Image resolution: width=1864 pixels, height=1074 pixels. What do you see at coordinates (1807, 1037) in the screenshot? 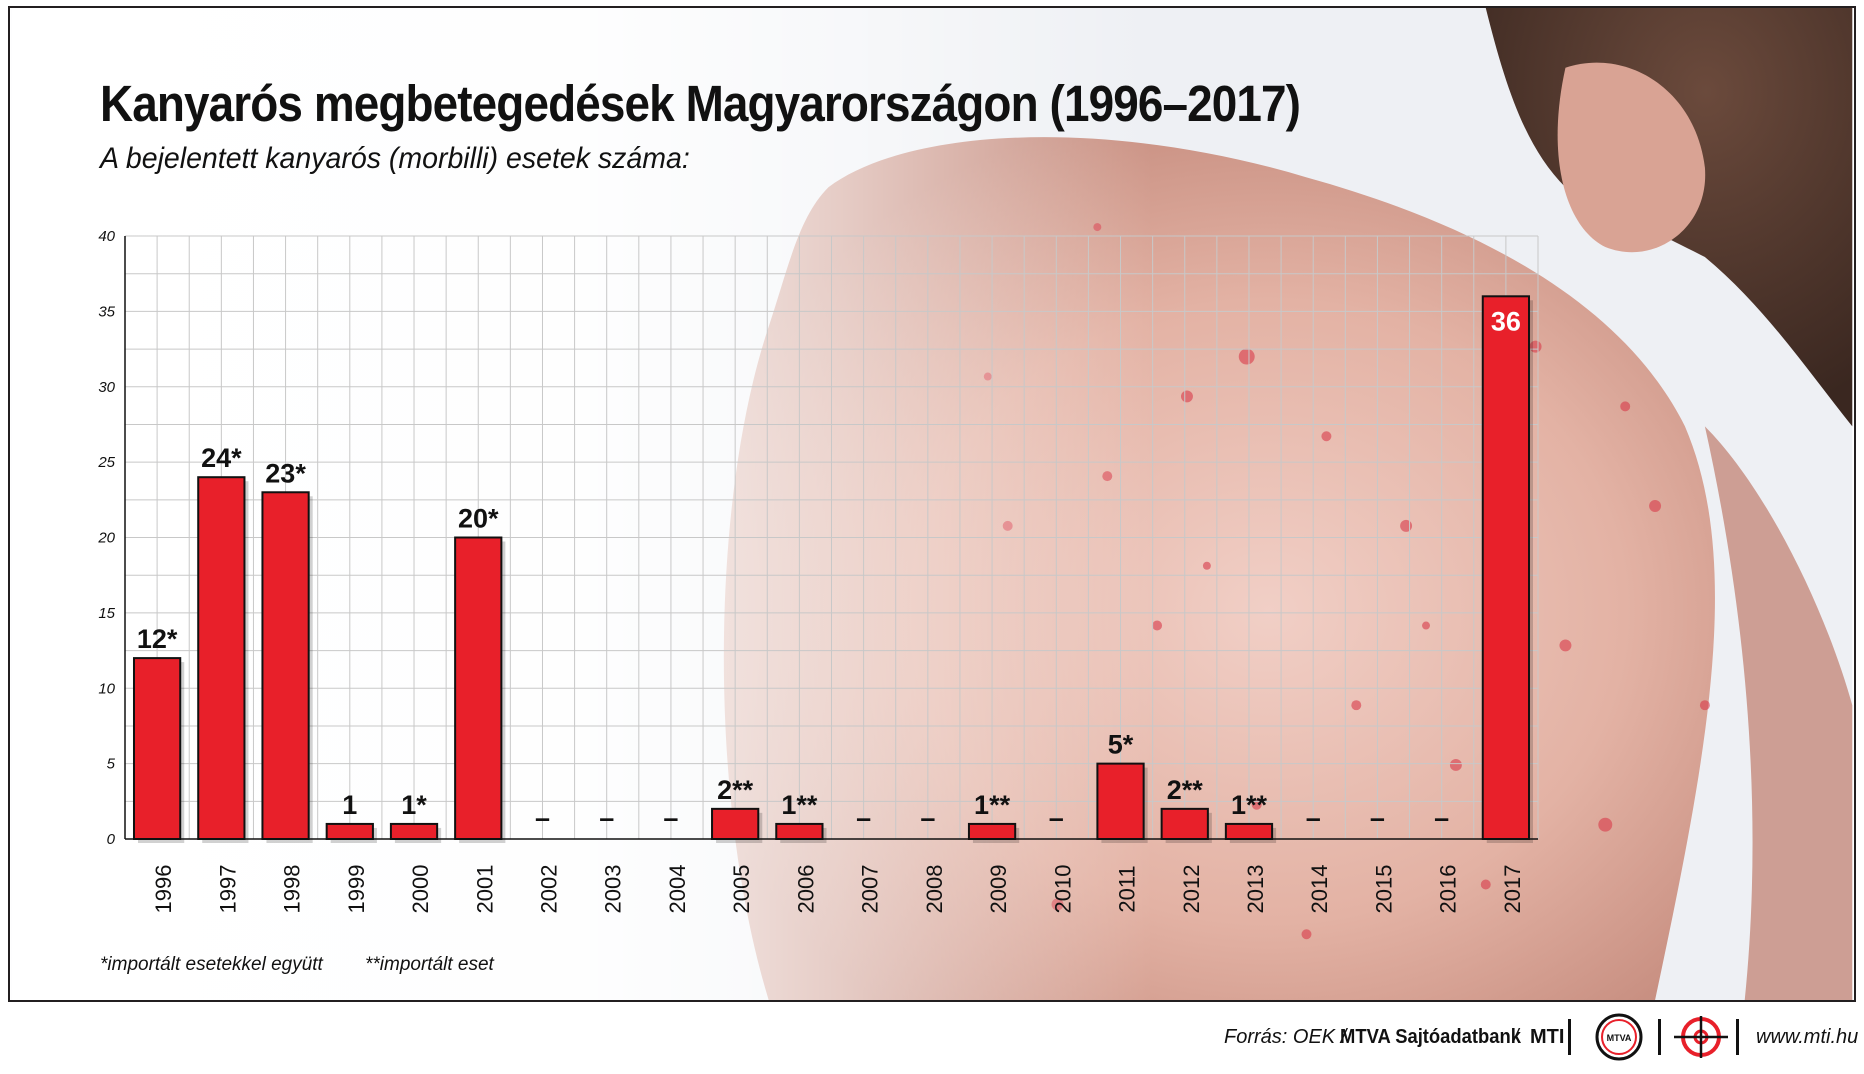
I see `website-link: www.mti.hu` at bounding box center [1807, 1037].